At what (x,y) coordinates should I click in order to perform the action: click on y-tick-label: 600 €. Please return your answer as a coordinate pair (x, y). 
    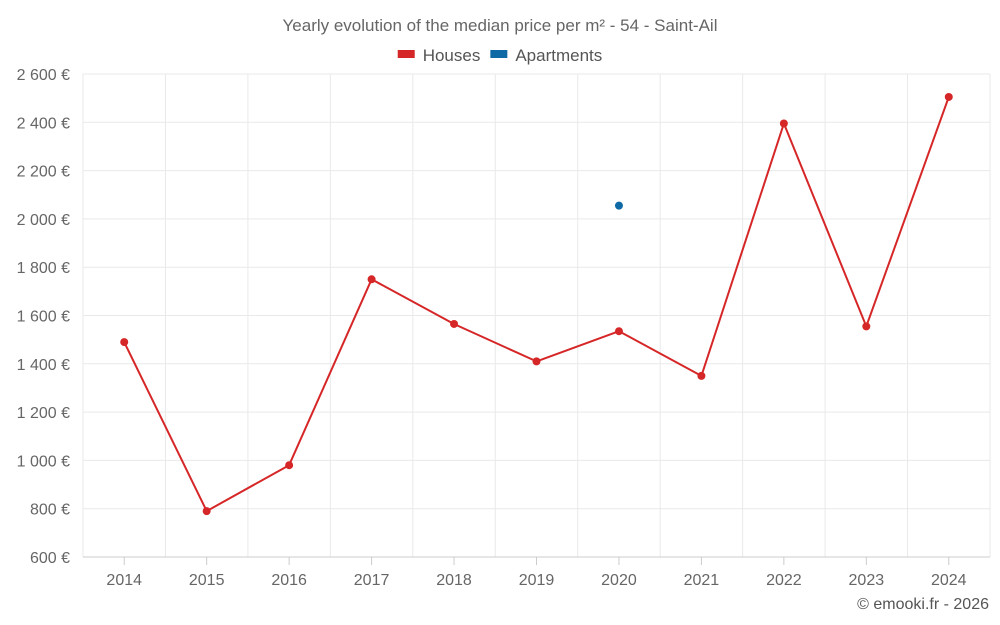
    Looking at the image, I should click on (50, 558).